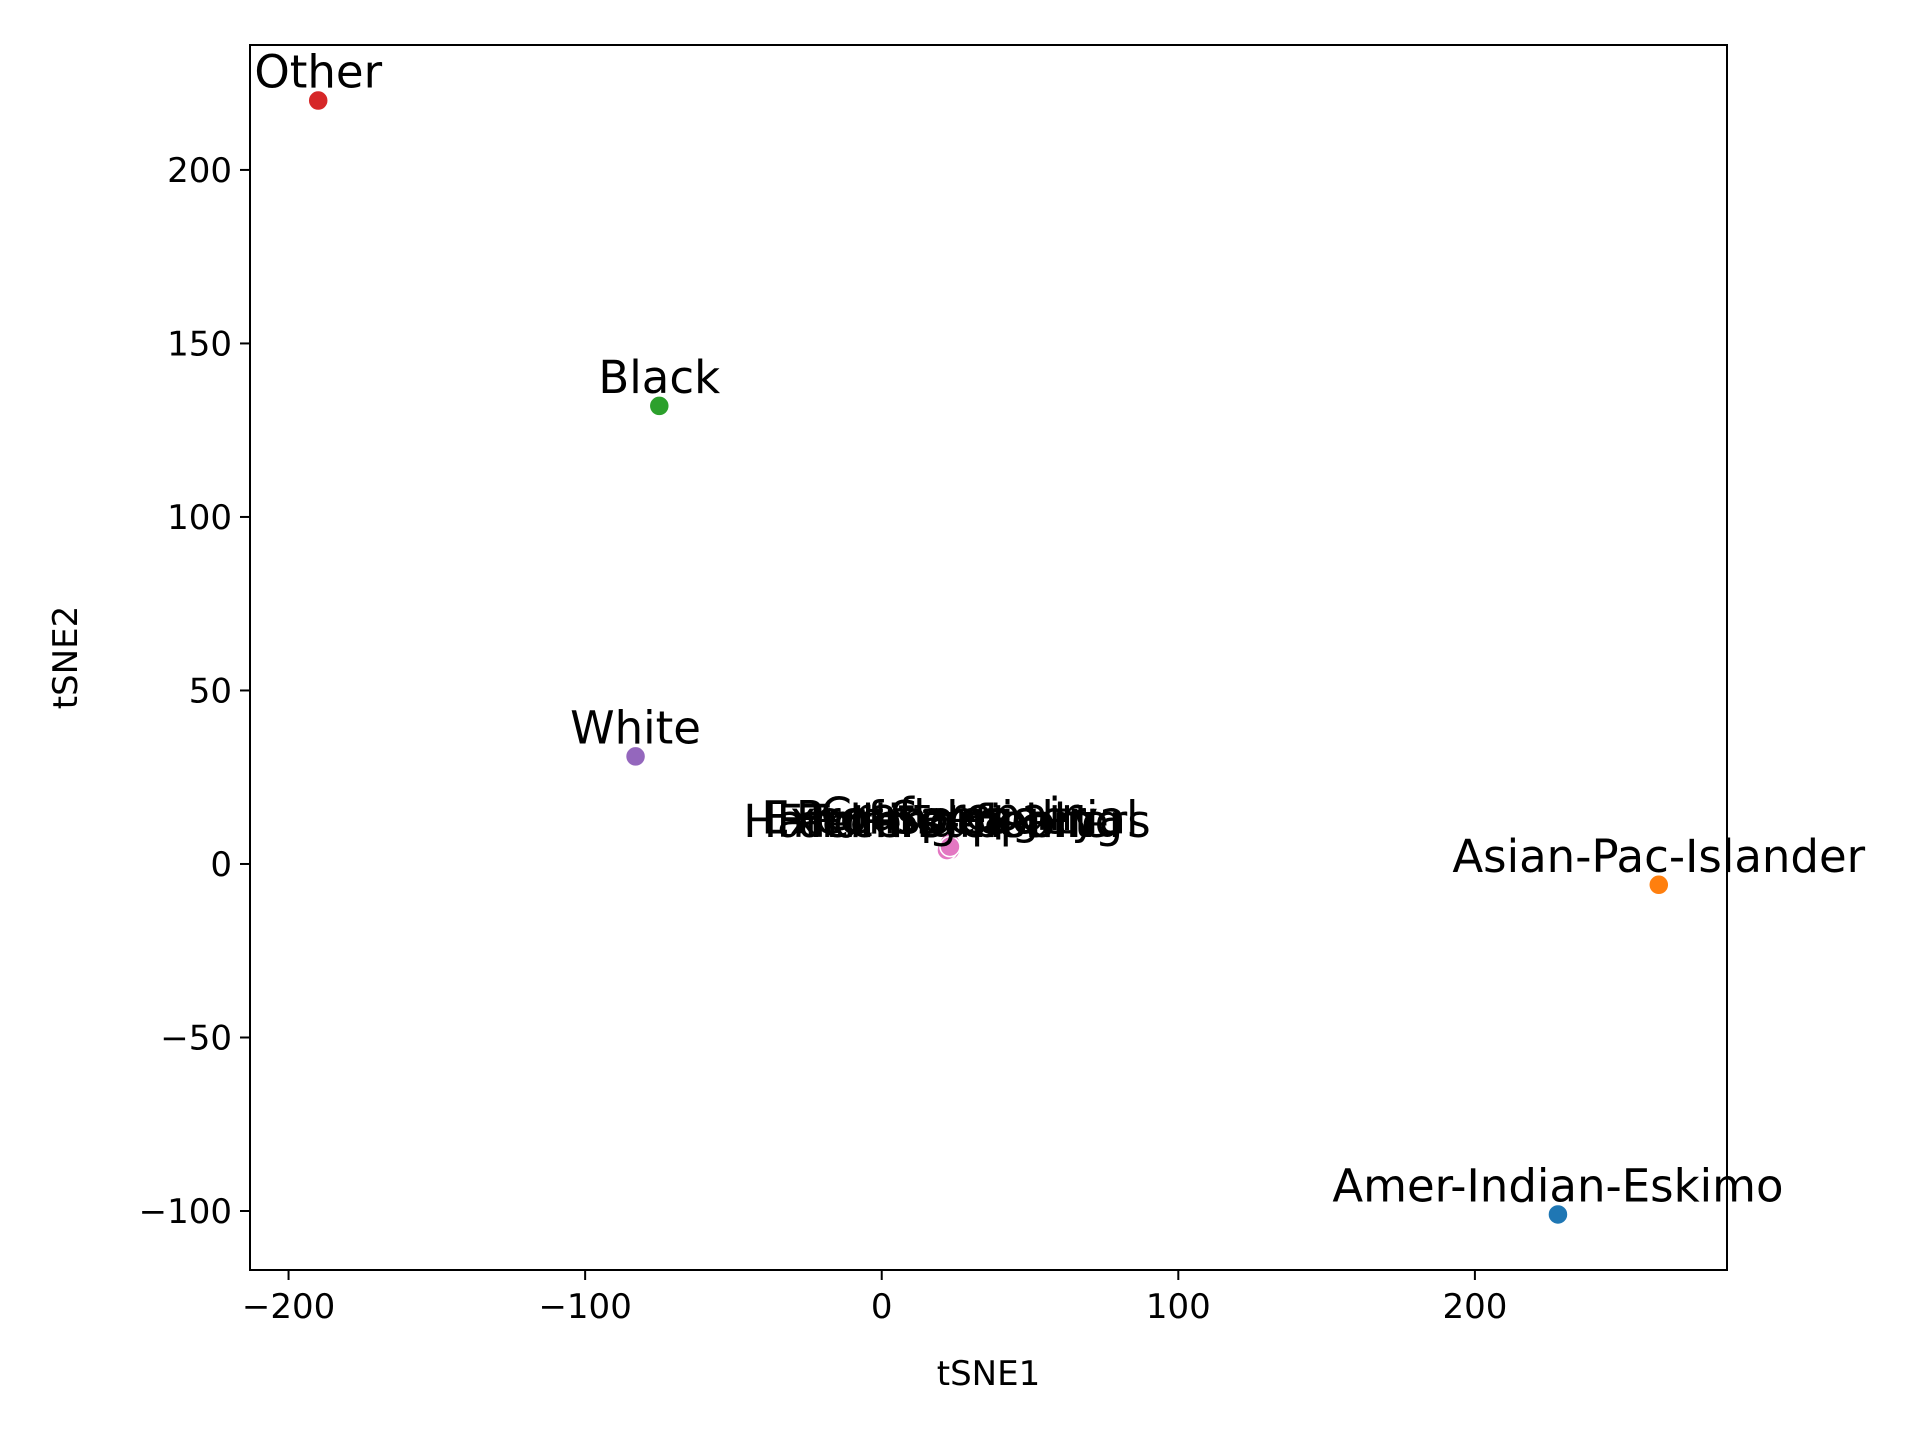  What do you see at coordinates (1474, 1307) in the screenshot?
I see `x-tick-label: 200` at bounding box center [1474, 1307].